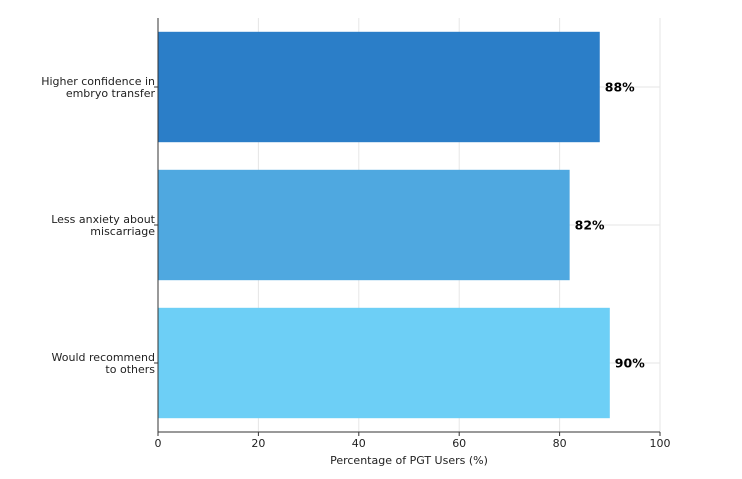 The image size is (742, 479). What do you see at coordinates (560, 443) in the screenshot?
I see `x-tick-label: 80` at bounding box center [560, 443].